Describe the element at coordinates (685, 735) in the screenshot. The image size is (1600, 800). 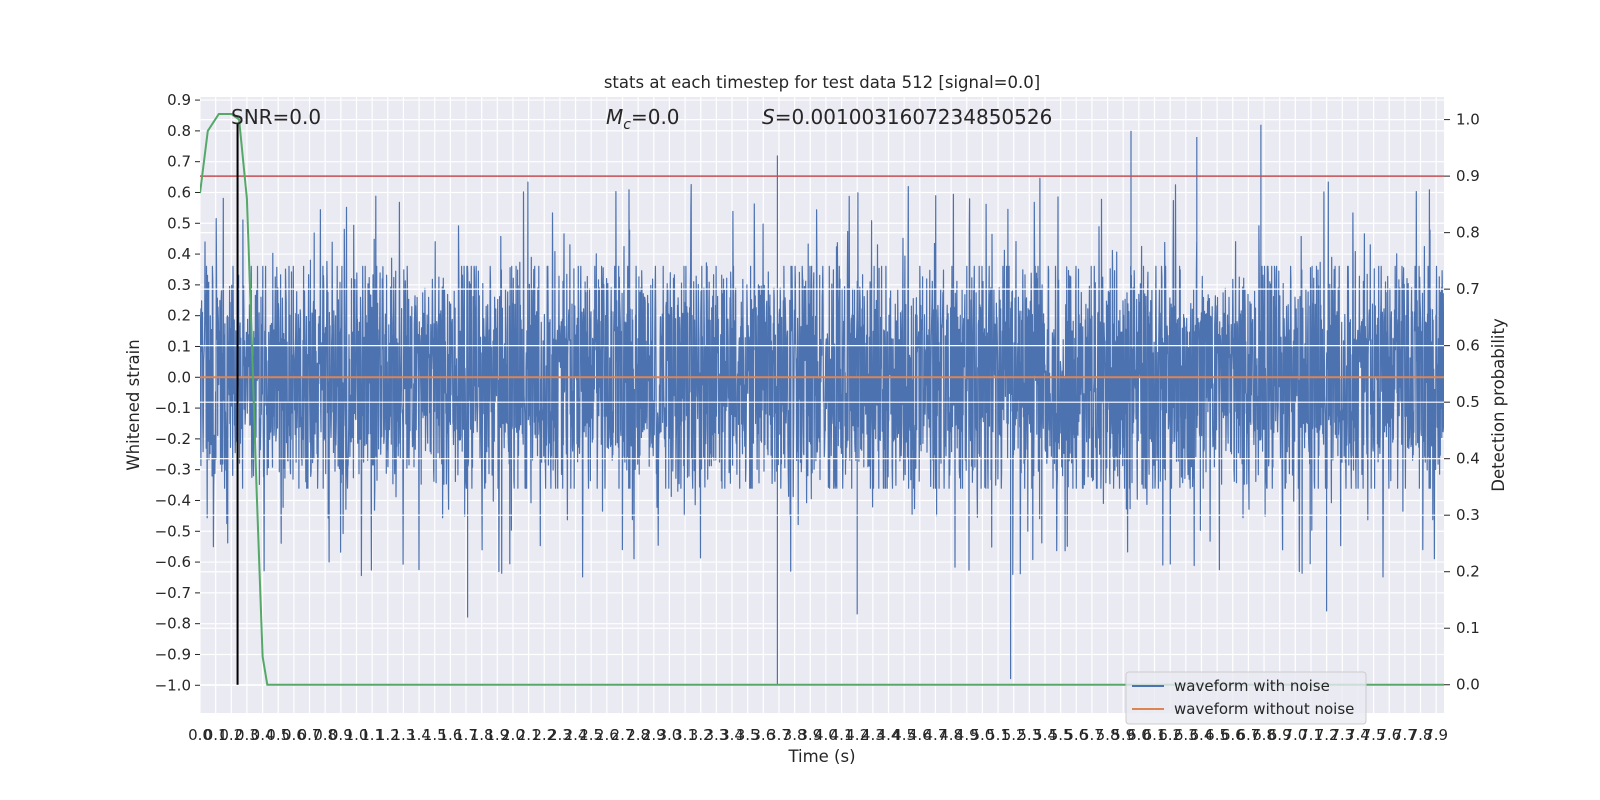
I see `x-tick-label: 3.1` at that location.